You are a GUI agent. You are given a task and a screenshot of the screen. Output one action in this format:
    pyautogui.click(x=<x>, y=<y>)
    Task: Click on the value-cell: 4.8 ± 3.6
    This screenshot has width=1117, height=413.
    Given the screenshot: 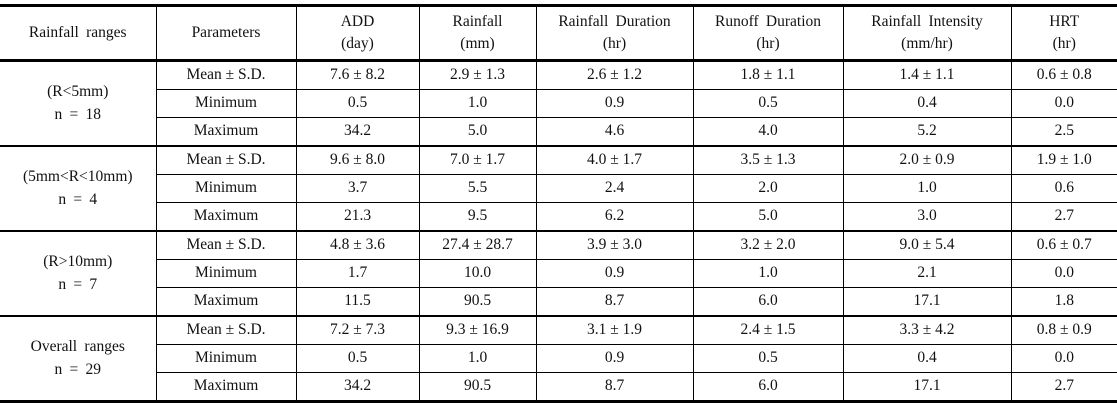 What is the action you would take?
    pyautogui.click(x=357, y=245)
    